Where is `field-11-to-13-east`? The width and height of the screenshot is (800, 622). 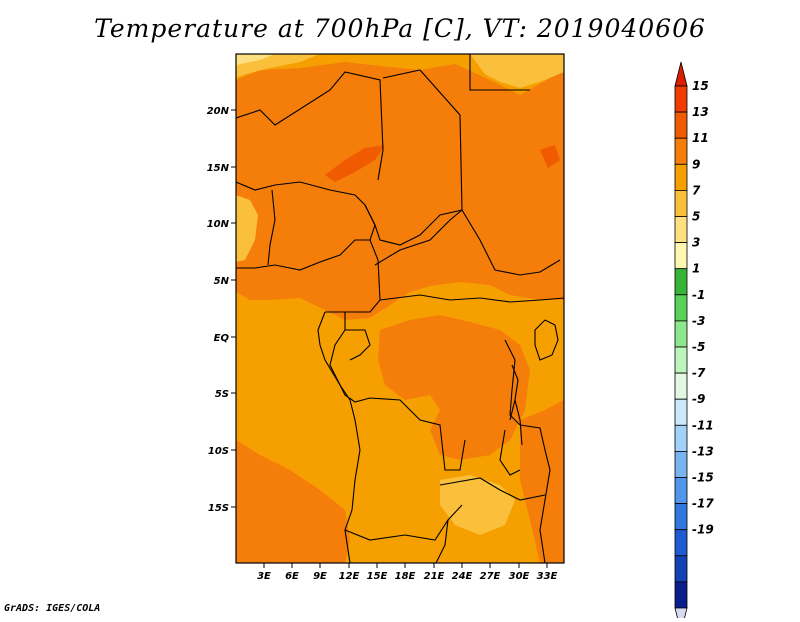 field-11-to-13-east is located at coordinates (454, 387).